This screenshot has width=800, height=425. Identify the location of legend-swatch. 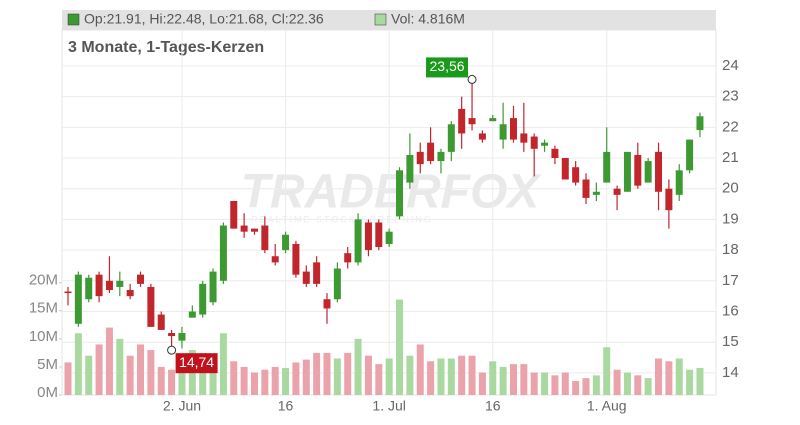
(380, 19).